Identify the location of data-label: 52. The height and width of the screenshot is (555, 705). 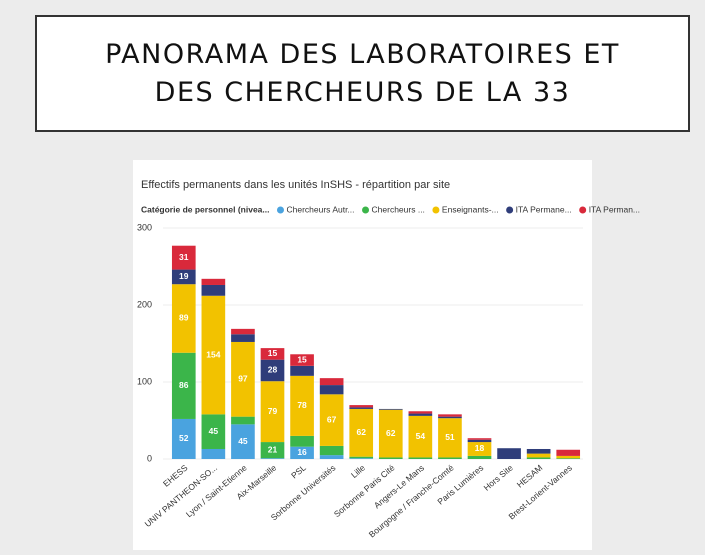
(184, 438).